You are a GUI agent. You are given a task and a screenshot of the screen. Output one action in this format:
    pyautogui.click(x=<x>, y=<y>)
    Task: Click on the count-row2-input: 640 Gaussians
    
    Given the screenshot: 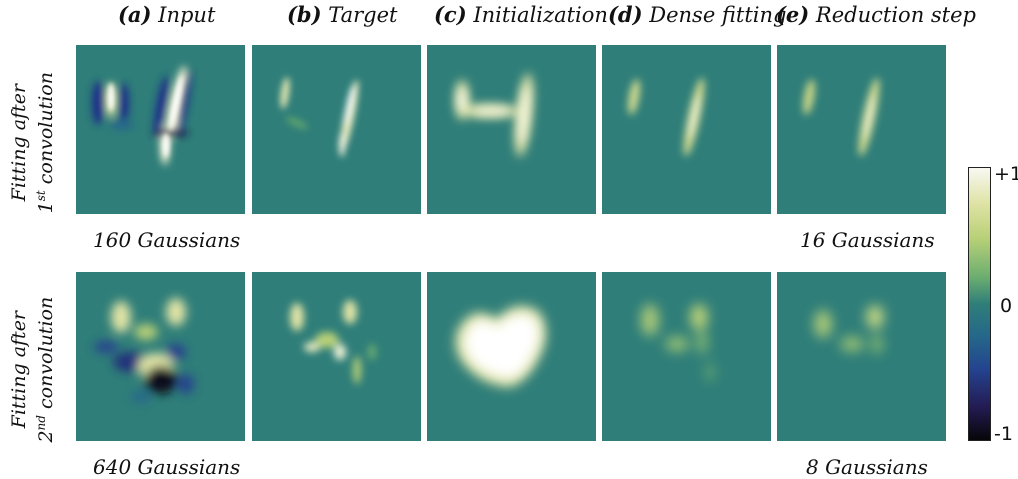 What is the action you would take?
    pyautogui.click(x=167, y=467)
    